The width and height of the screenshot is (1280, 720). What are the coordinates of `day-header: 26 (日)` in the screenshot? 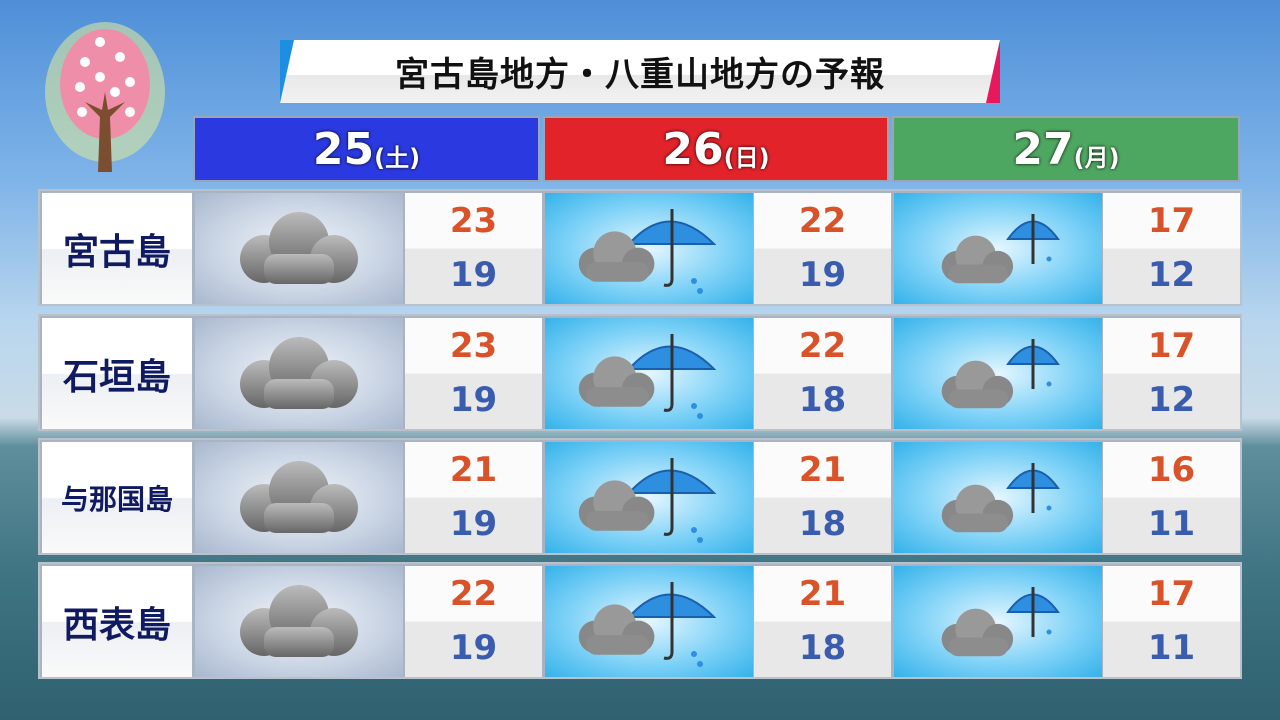 It's located at (716, 149).